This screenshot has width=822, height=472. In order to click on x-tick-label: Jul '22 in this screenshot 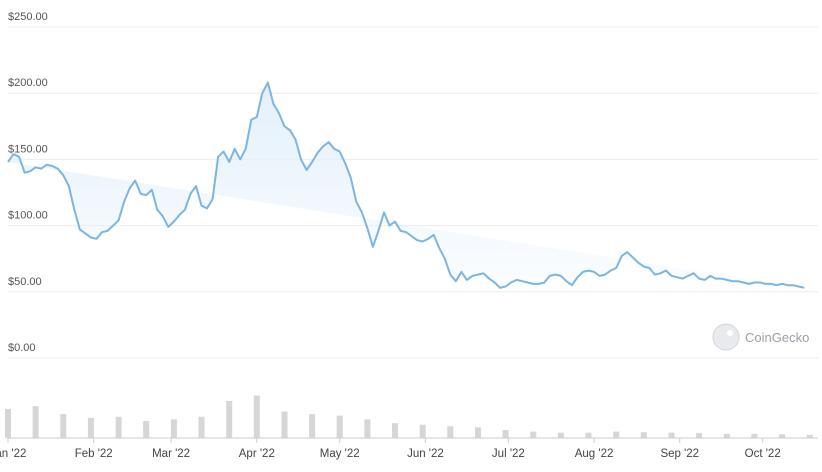, I will do `click(508, 454)`.